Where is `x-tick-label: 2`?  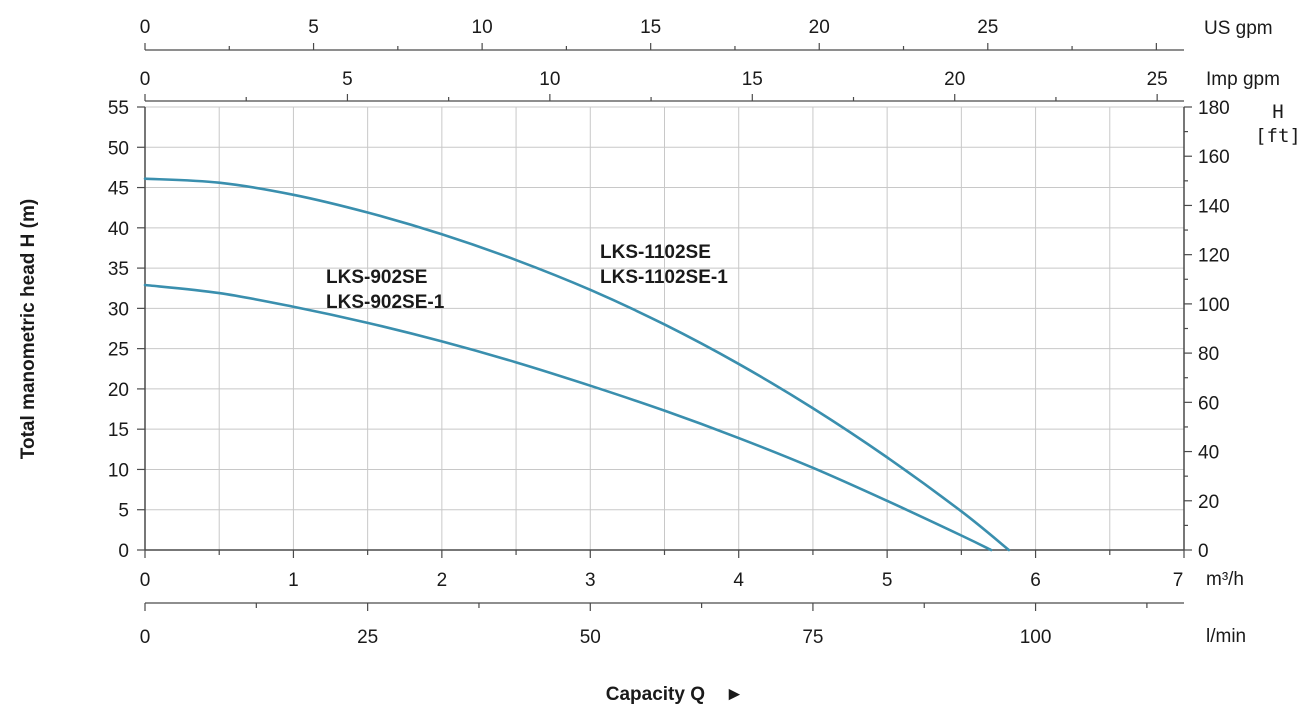
x-tick-label: 2 is located at coordinates (442, 580).